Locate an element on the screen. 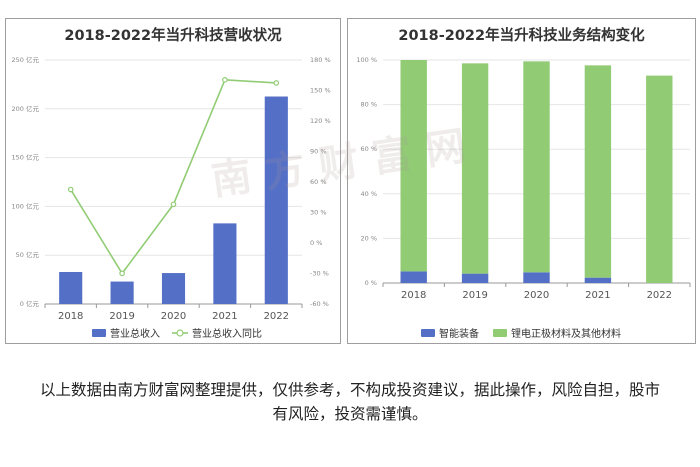  y-tick-label: 40 % is located at coordinates (368, 194).